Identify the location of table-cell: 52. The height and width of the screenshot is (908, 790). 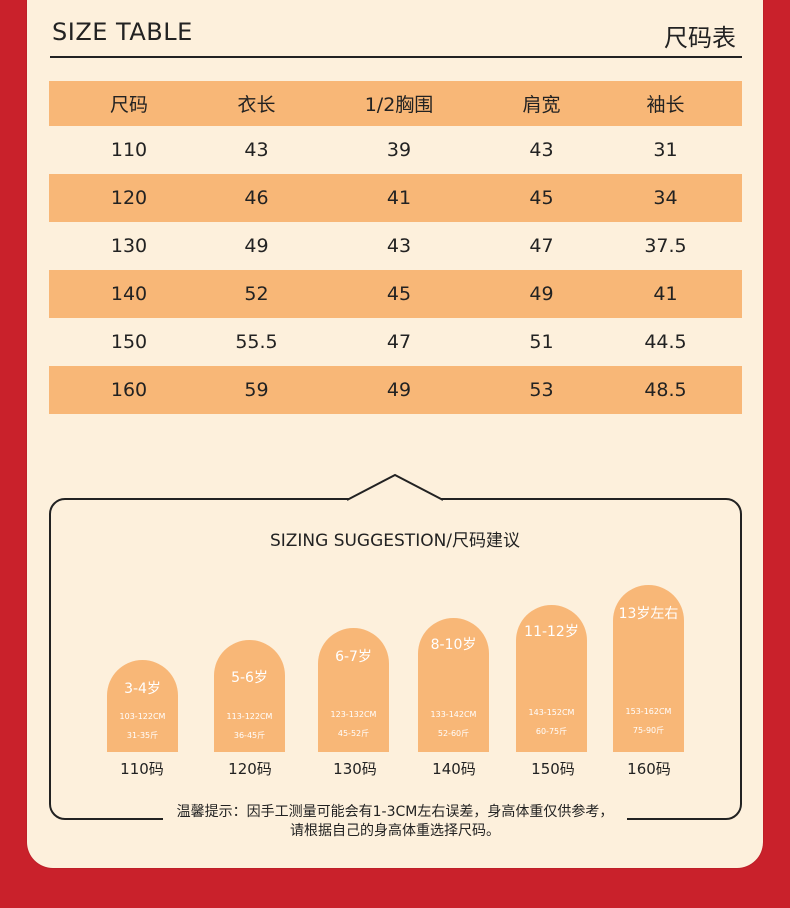
(256, 294).